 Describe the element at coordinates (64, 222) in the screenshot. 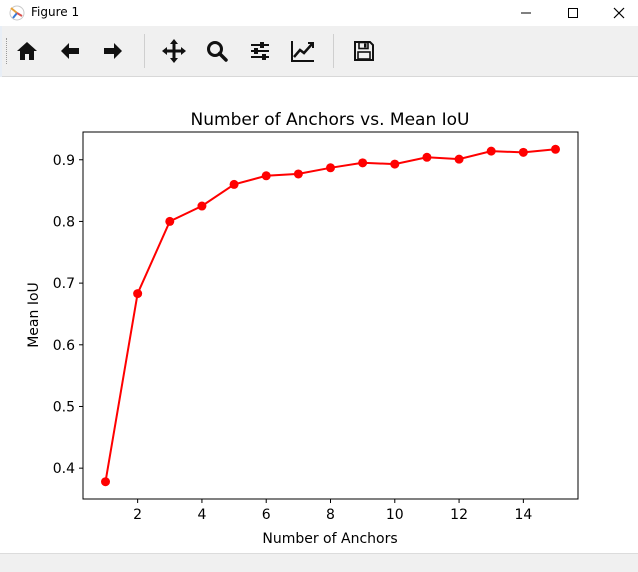

I see `y-tick-label: 0.8` at that location.